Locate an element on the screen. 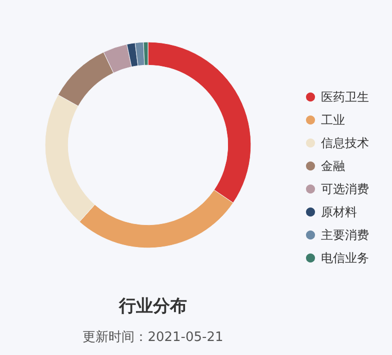 This screenshot has height=355, width=392. legend-label: 金融 is located at coordinates (333, 166).